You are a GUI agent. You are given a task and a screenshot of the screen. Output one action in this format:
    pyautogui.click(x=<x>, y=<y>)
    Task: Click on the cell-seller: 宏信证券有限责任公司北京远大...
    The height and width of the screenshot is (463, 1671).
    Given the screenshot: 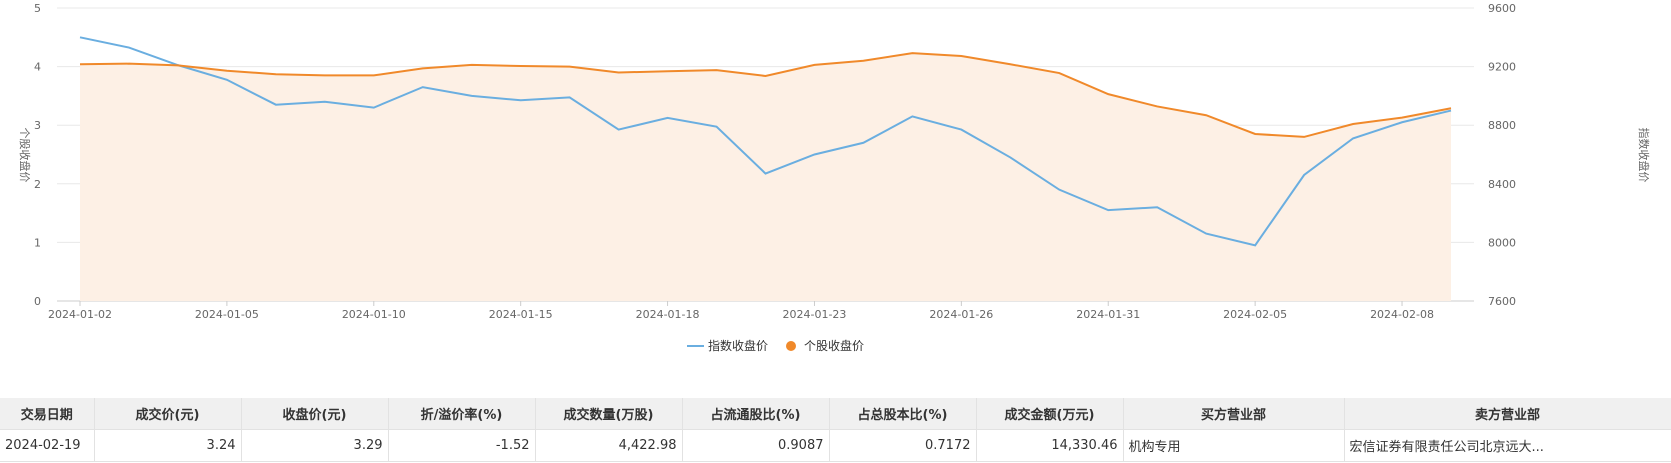 What is the action you would take?
    pyautogui.click(x=1507, y=445)
    